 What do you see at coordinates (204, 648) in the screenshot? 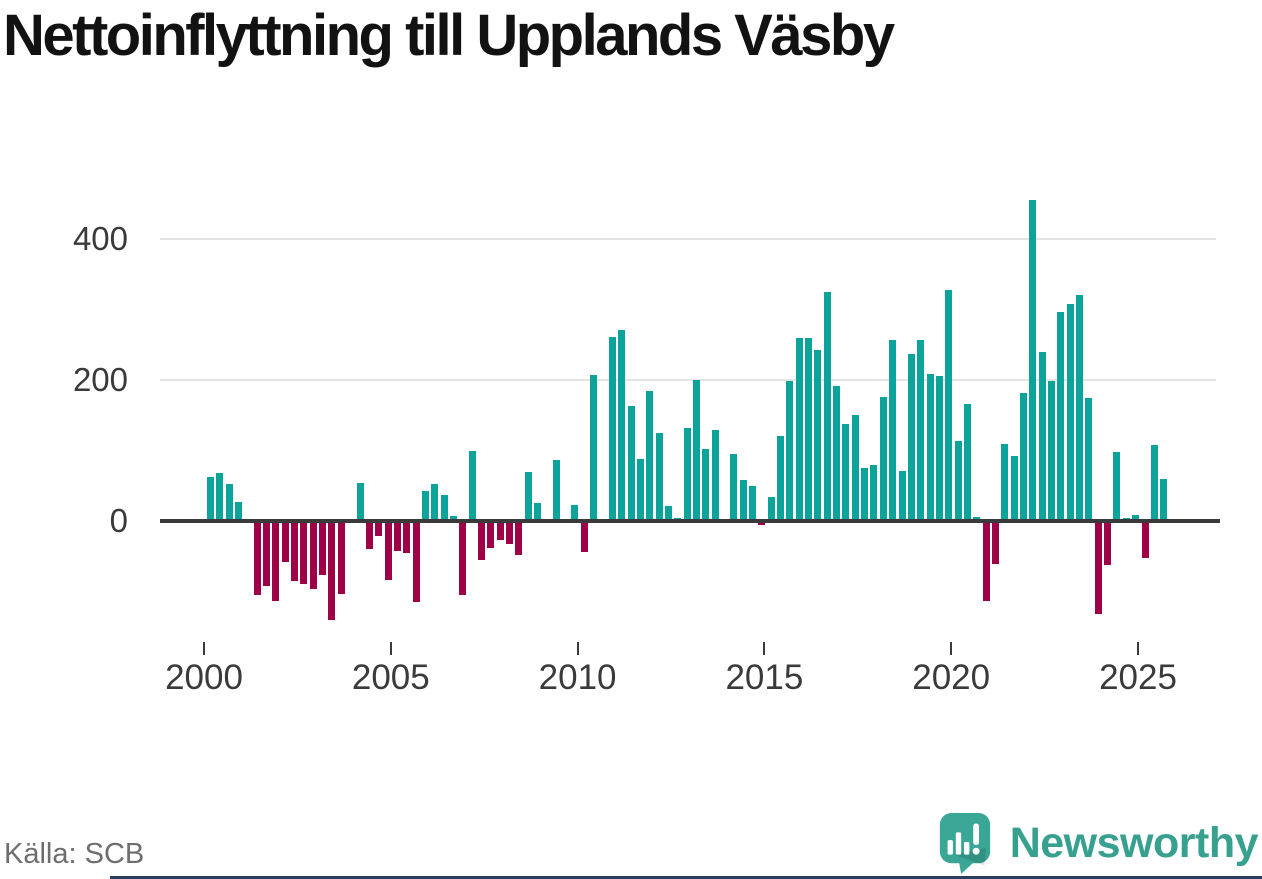
I see `x-tick-mark-2000` at bounding box center [204, 648].